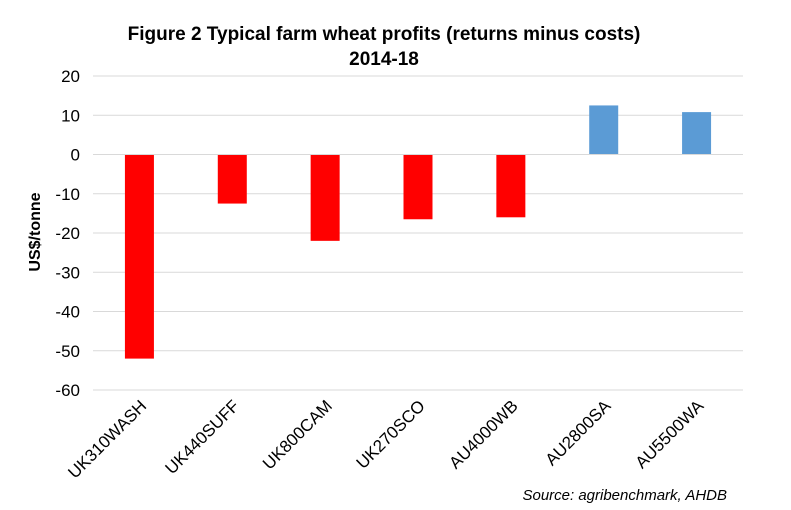 The height and width of the screenshot is (510, 791). I want to click on x-tick-label: AU5500WA, so click(670, 434).